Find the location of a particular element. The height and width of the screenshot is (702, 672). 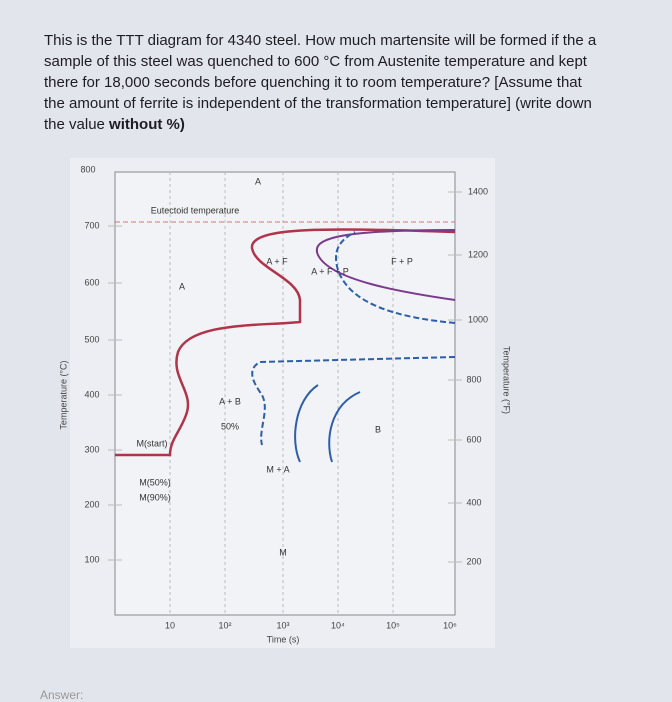

y-left-tick: 500 is located at coordinates (91, 339).